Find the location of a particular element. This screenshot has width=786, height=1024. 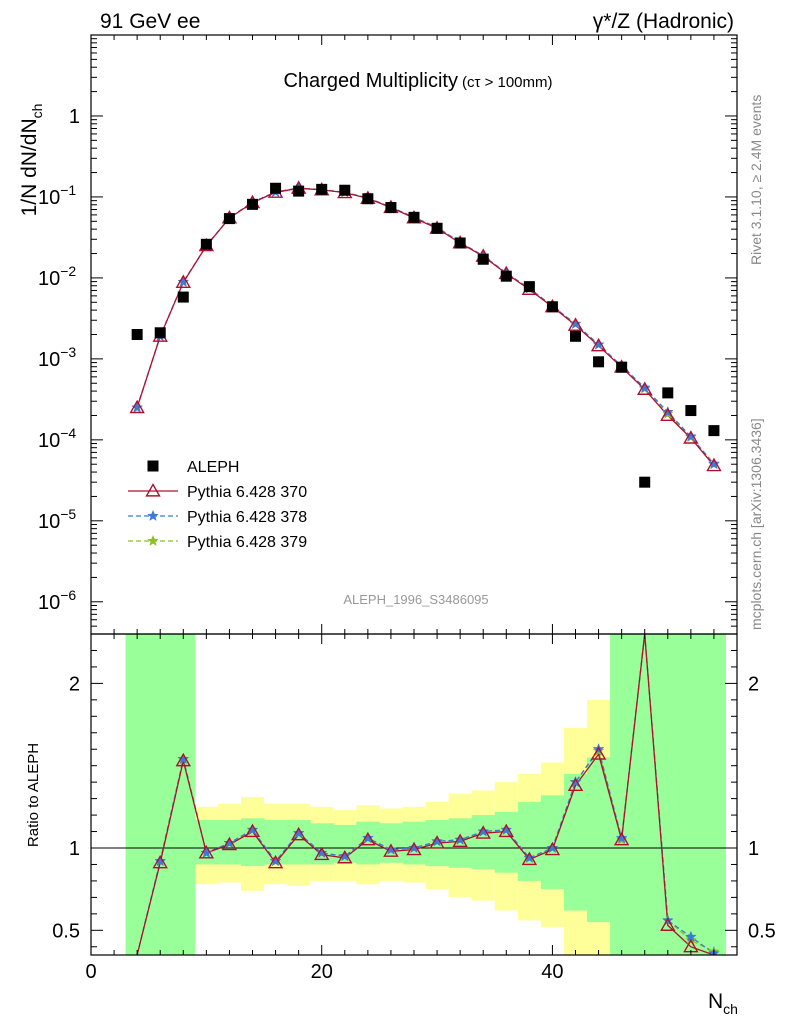

y-tick-label: 10⁻¹ is located at coordinates (57, 195).